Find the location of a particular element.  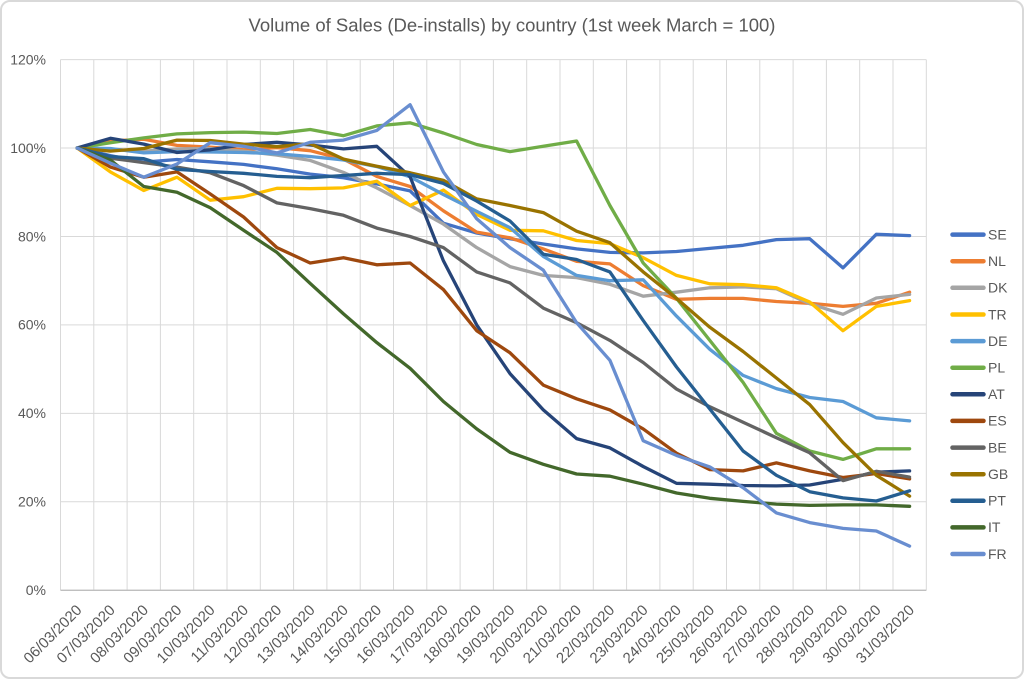

svg-text: PT is located at coordinates (997, 501).